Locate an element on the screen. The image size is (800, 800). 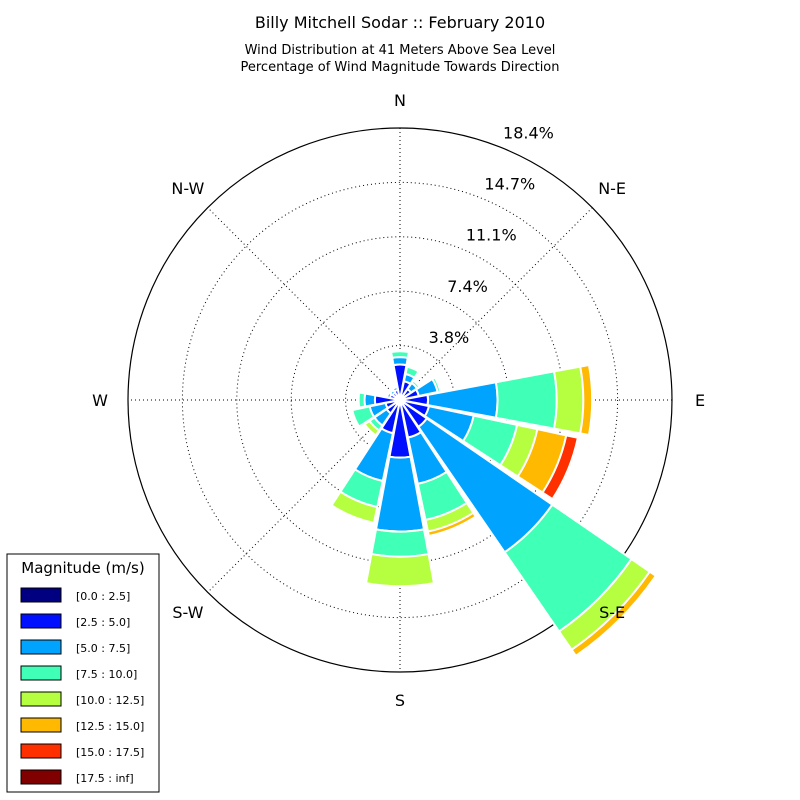
legend-label: [10.0 : 12.5] is located at coordinates (110, 700).